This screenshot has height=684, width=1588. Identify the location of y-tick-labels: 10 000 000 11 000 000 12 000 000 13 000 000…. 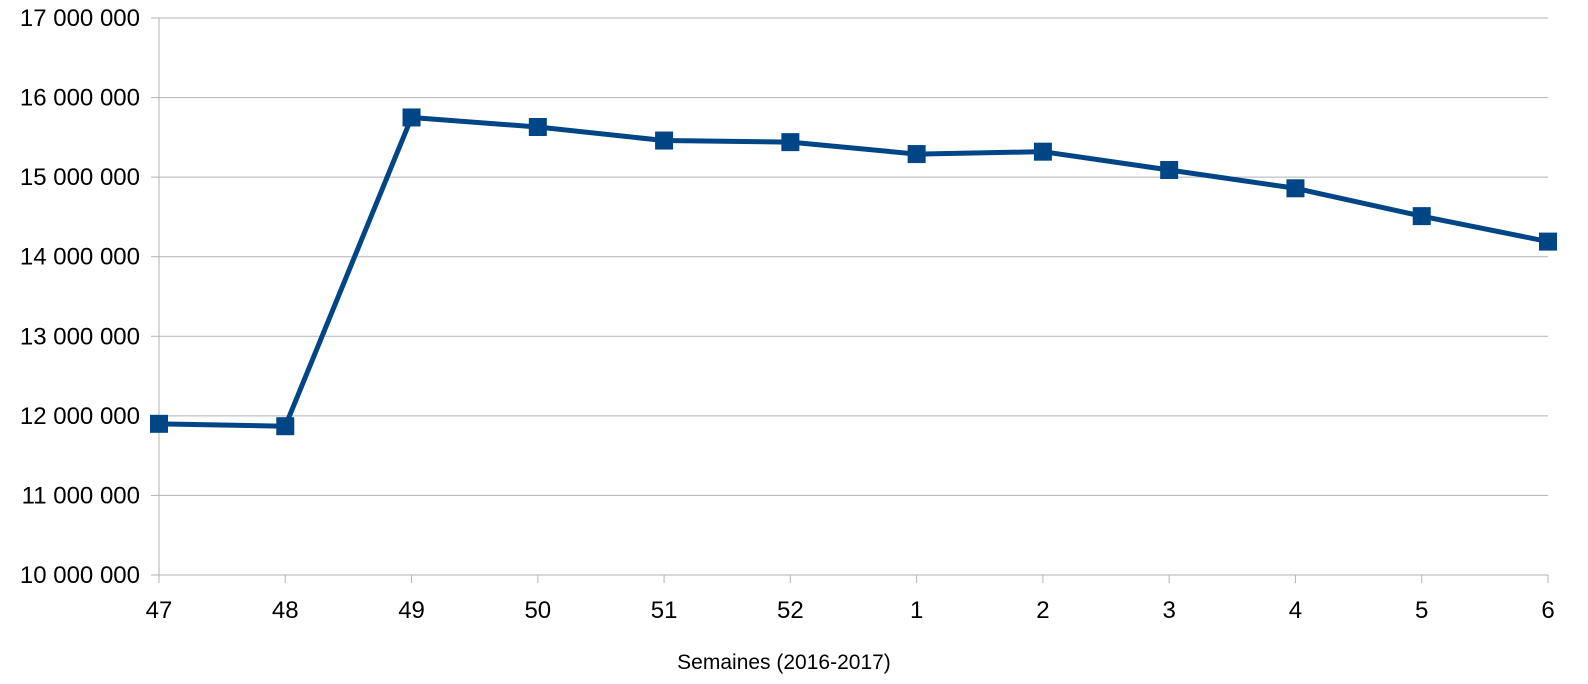
(80, 297).